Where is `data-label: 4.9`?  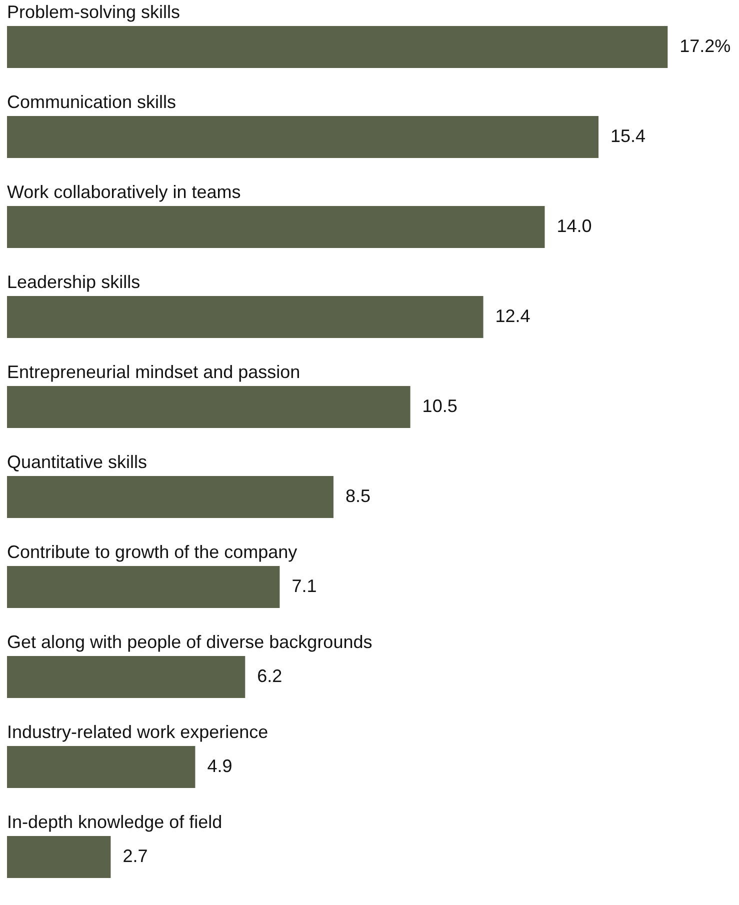 data-label: 4.9 is located at coordinates (219, 766).